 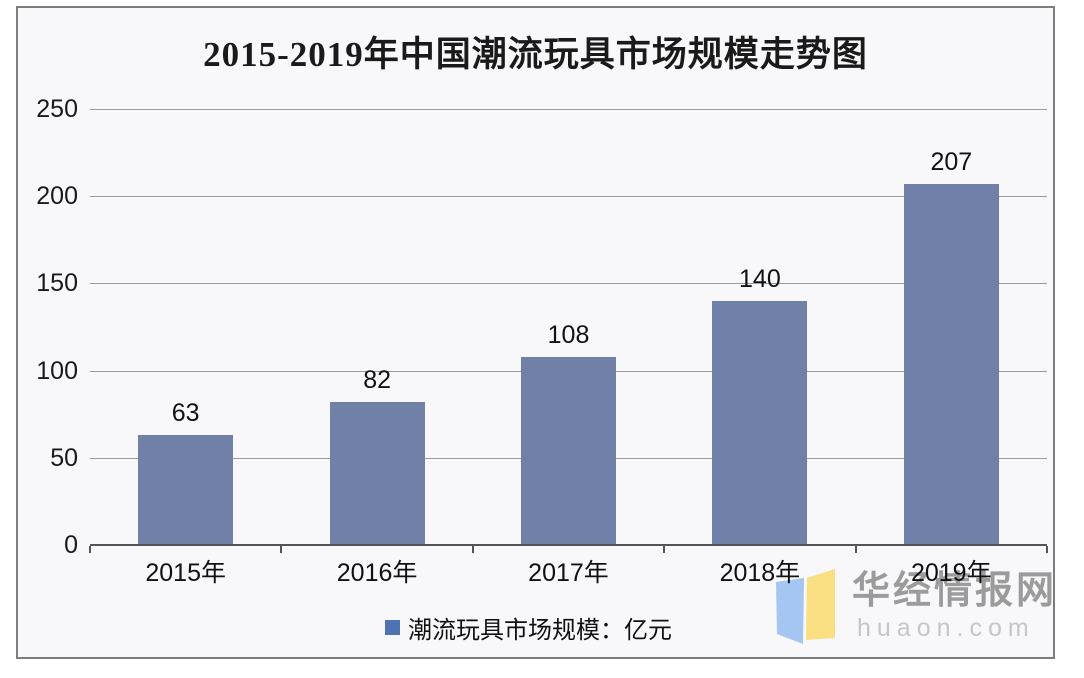 I want to click on legend: 潮流玩具市场规模：亿元, so click(x=528, y=627).